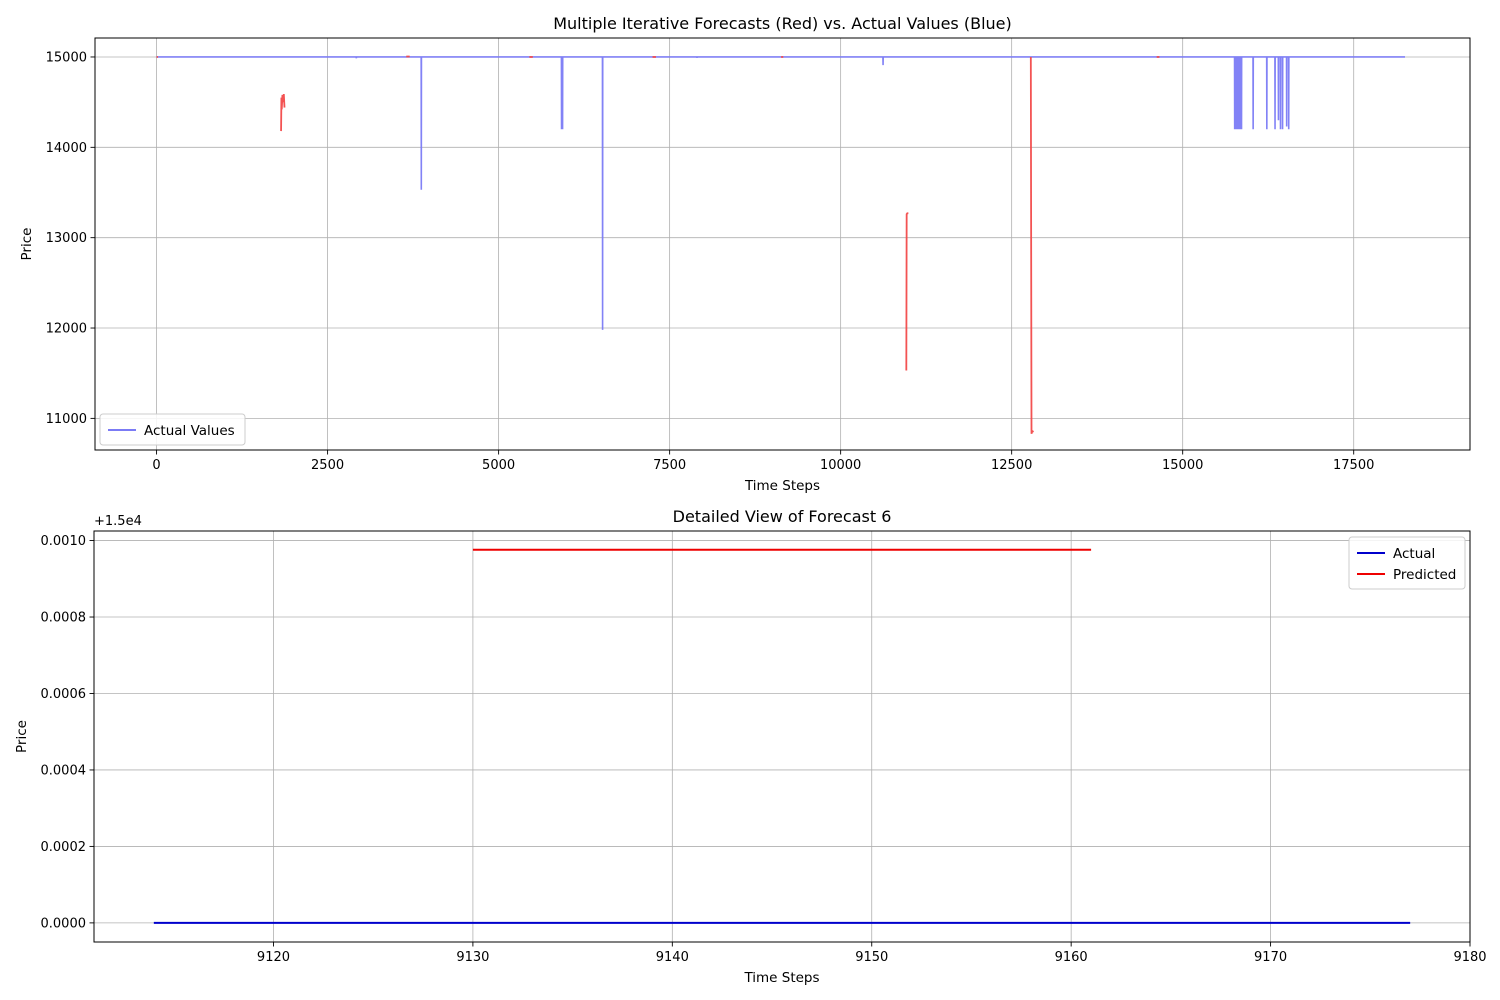 The image size is (1500, 1000). I want to click on y-tick-label: 12000, so click(66, 329).